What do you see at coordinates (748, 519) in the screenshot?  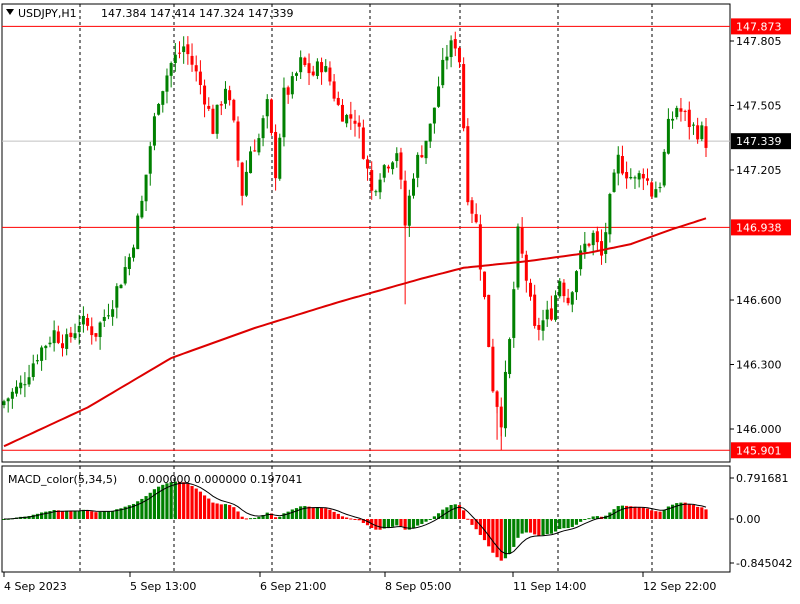 I see `macd-tick-label: 0.00` at bounding box center [748, 519].